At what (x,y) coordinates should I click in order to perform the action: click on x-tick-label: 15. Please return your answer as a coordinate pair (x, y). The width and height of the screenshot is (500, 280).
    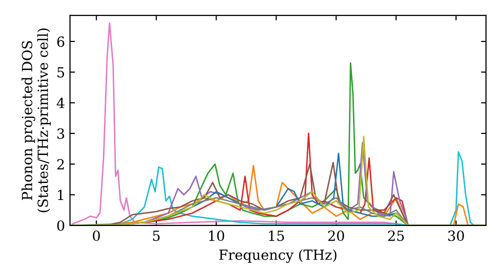
    Looking at the image, I should click on (276, 236).